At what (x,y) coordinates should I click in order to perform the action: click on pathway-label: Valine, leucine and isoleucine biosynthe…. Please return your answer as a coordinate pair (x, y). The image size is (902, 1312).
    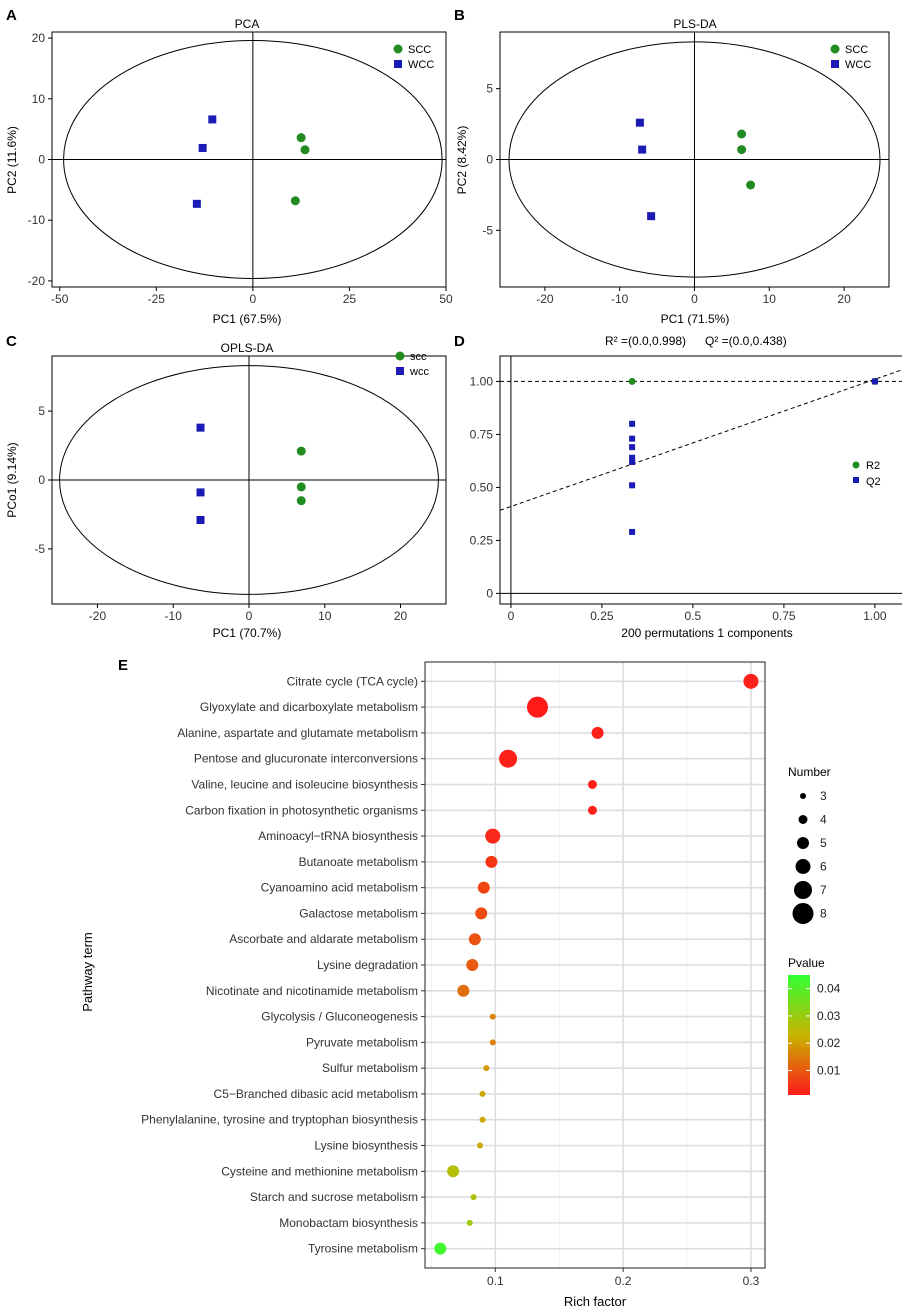
    Looking at the image, I should click on (304, 784).